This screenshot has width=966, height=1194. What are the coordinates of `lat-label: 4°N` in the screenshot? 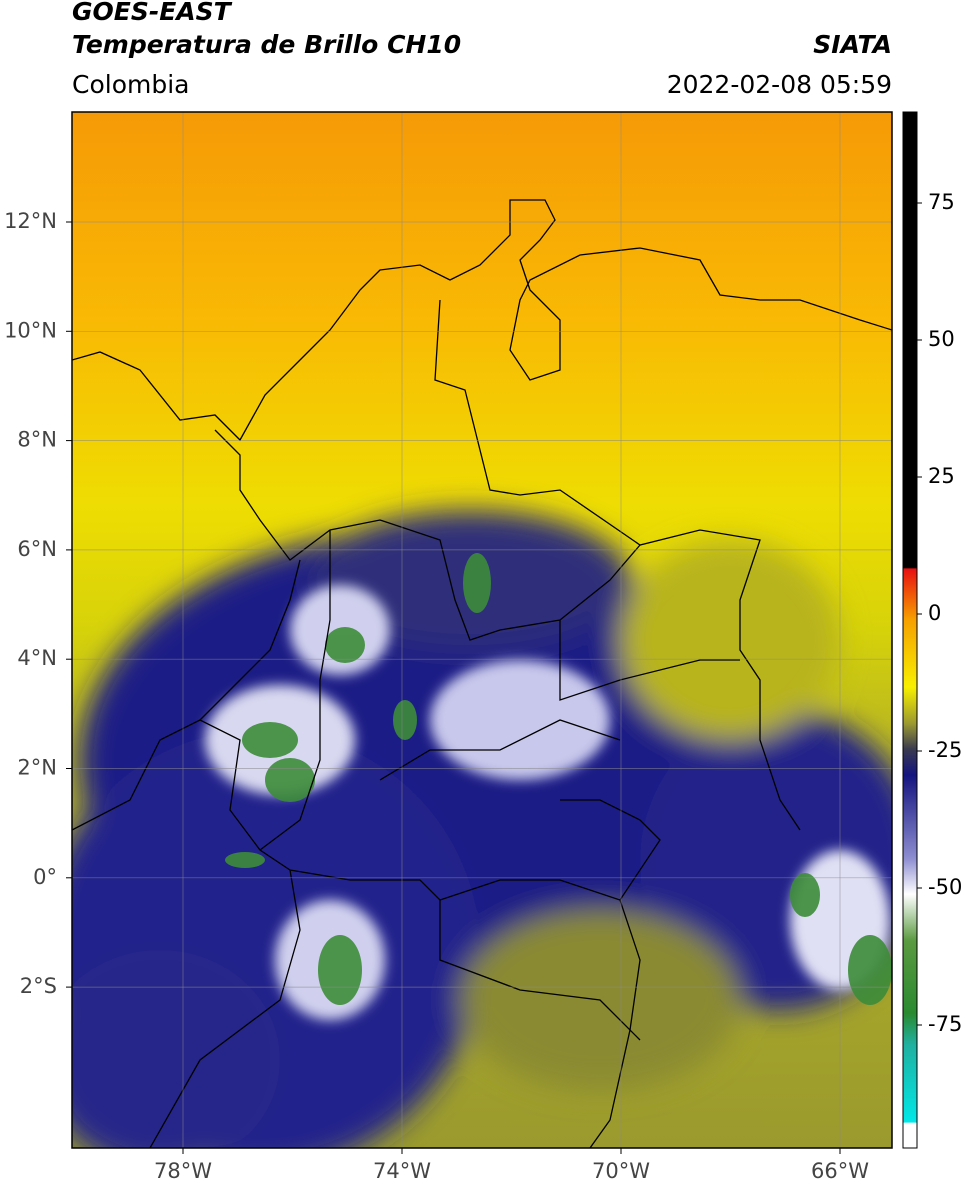 It's located at (37, 658).